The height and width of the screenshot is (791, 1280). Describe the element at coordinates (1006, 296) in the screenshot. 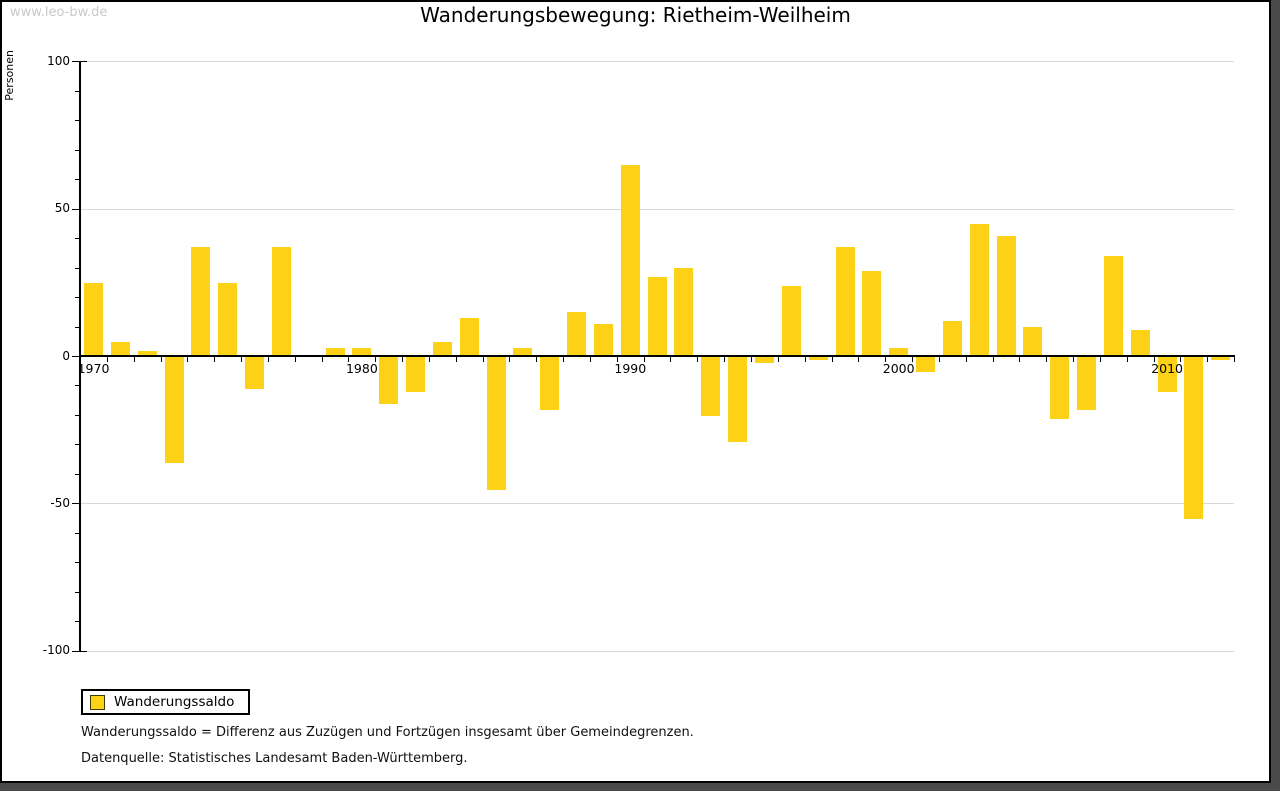

I see `bar-2004` at that location.